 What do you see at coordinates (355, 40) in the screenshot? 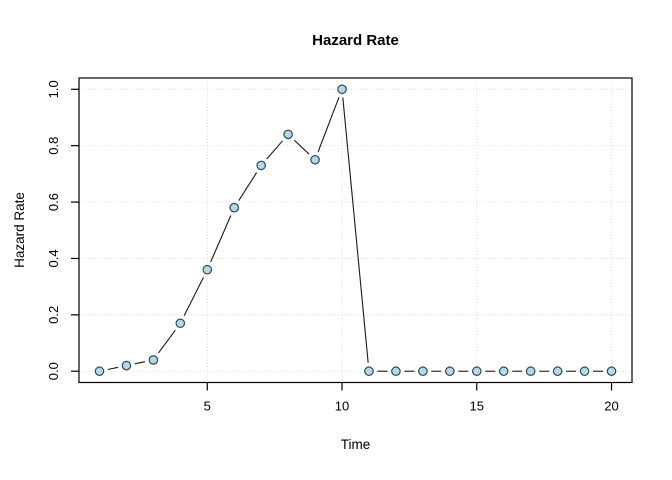
I see `chart-title: Hazard Rate` at bounding box center [355, 40].